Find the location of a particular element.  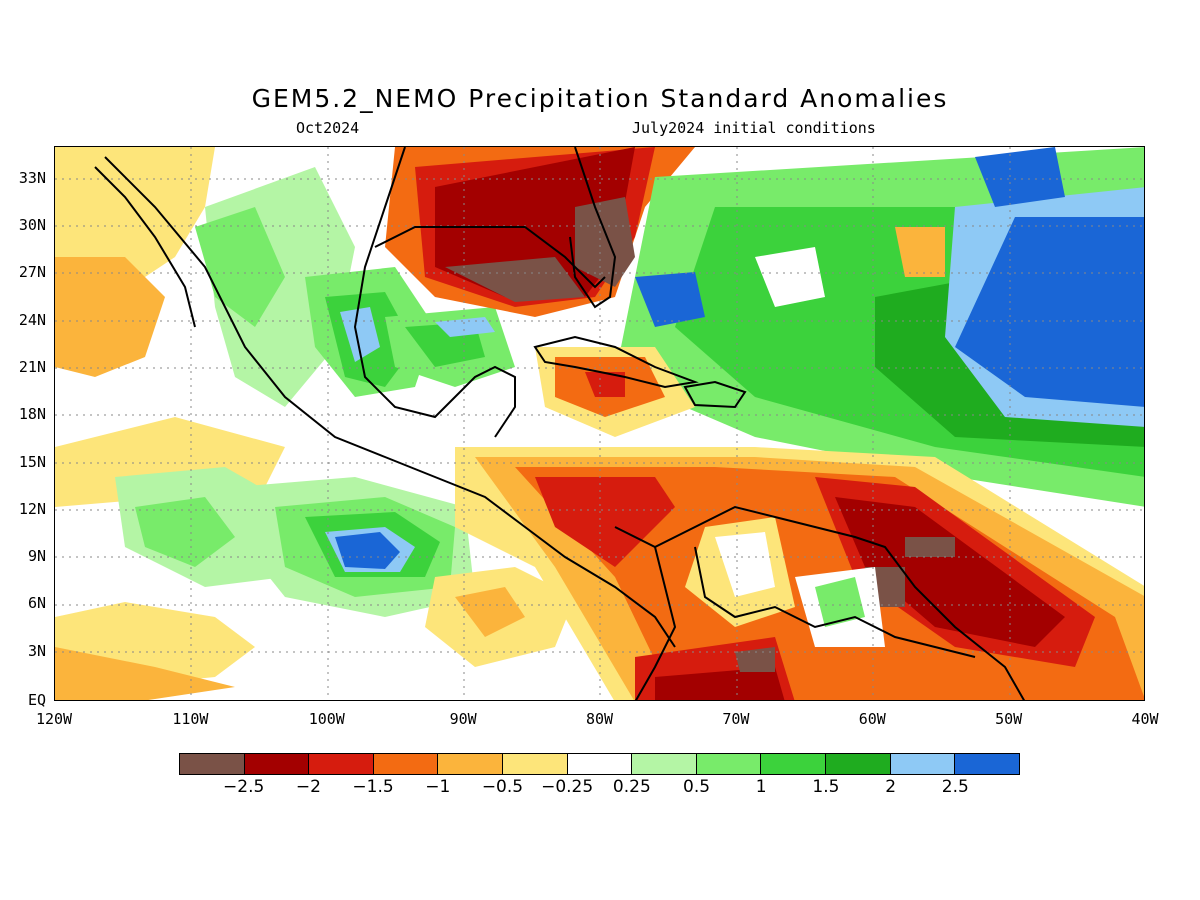

legend-label: 0.25 is located at coordinates (631, 787).